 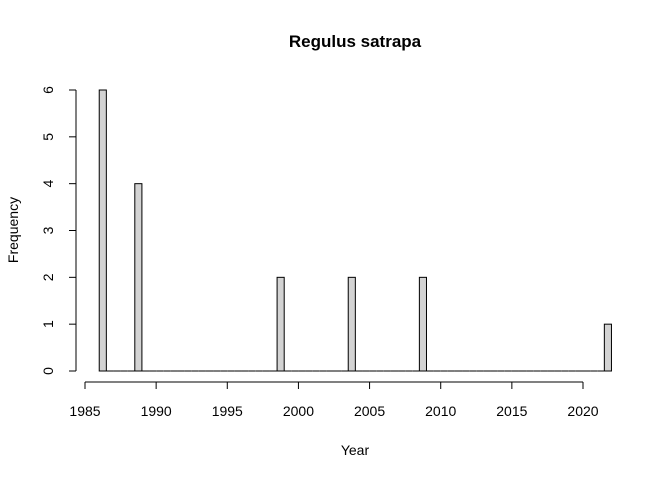 What do you see at coordinates (298, 411) in the screenshot?
I see `x-tick-label: 2000` at bounding box center [298, 411].